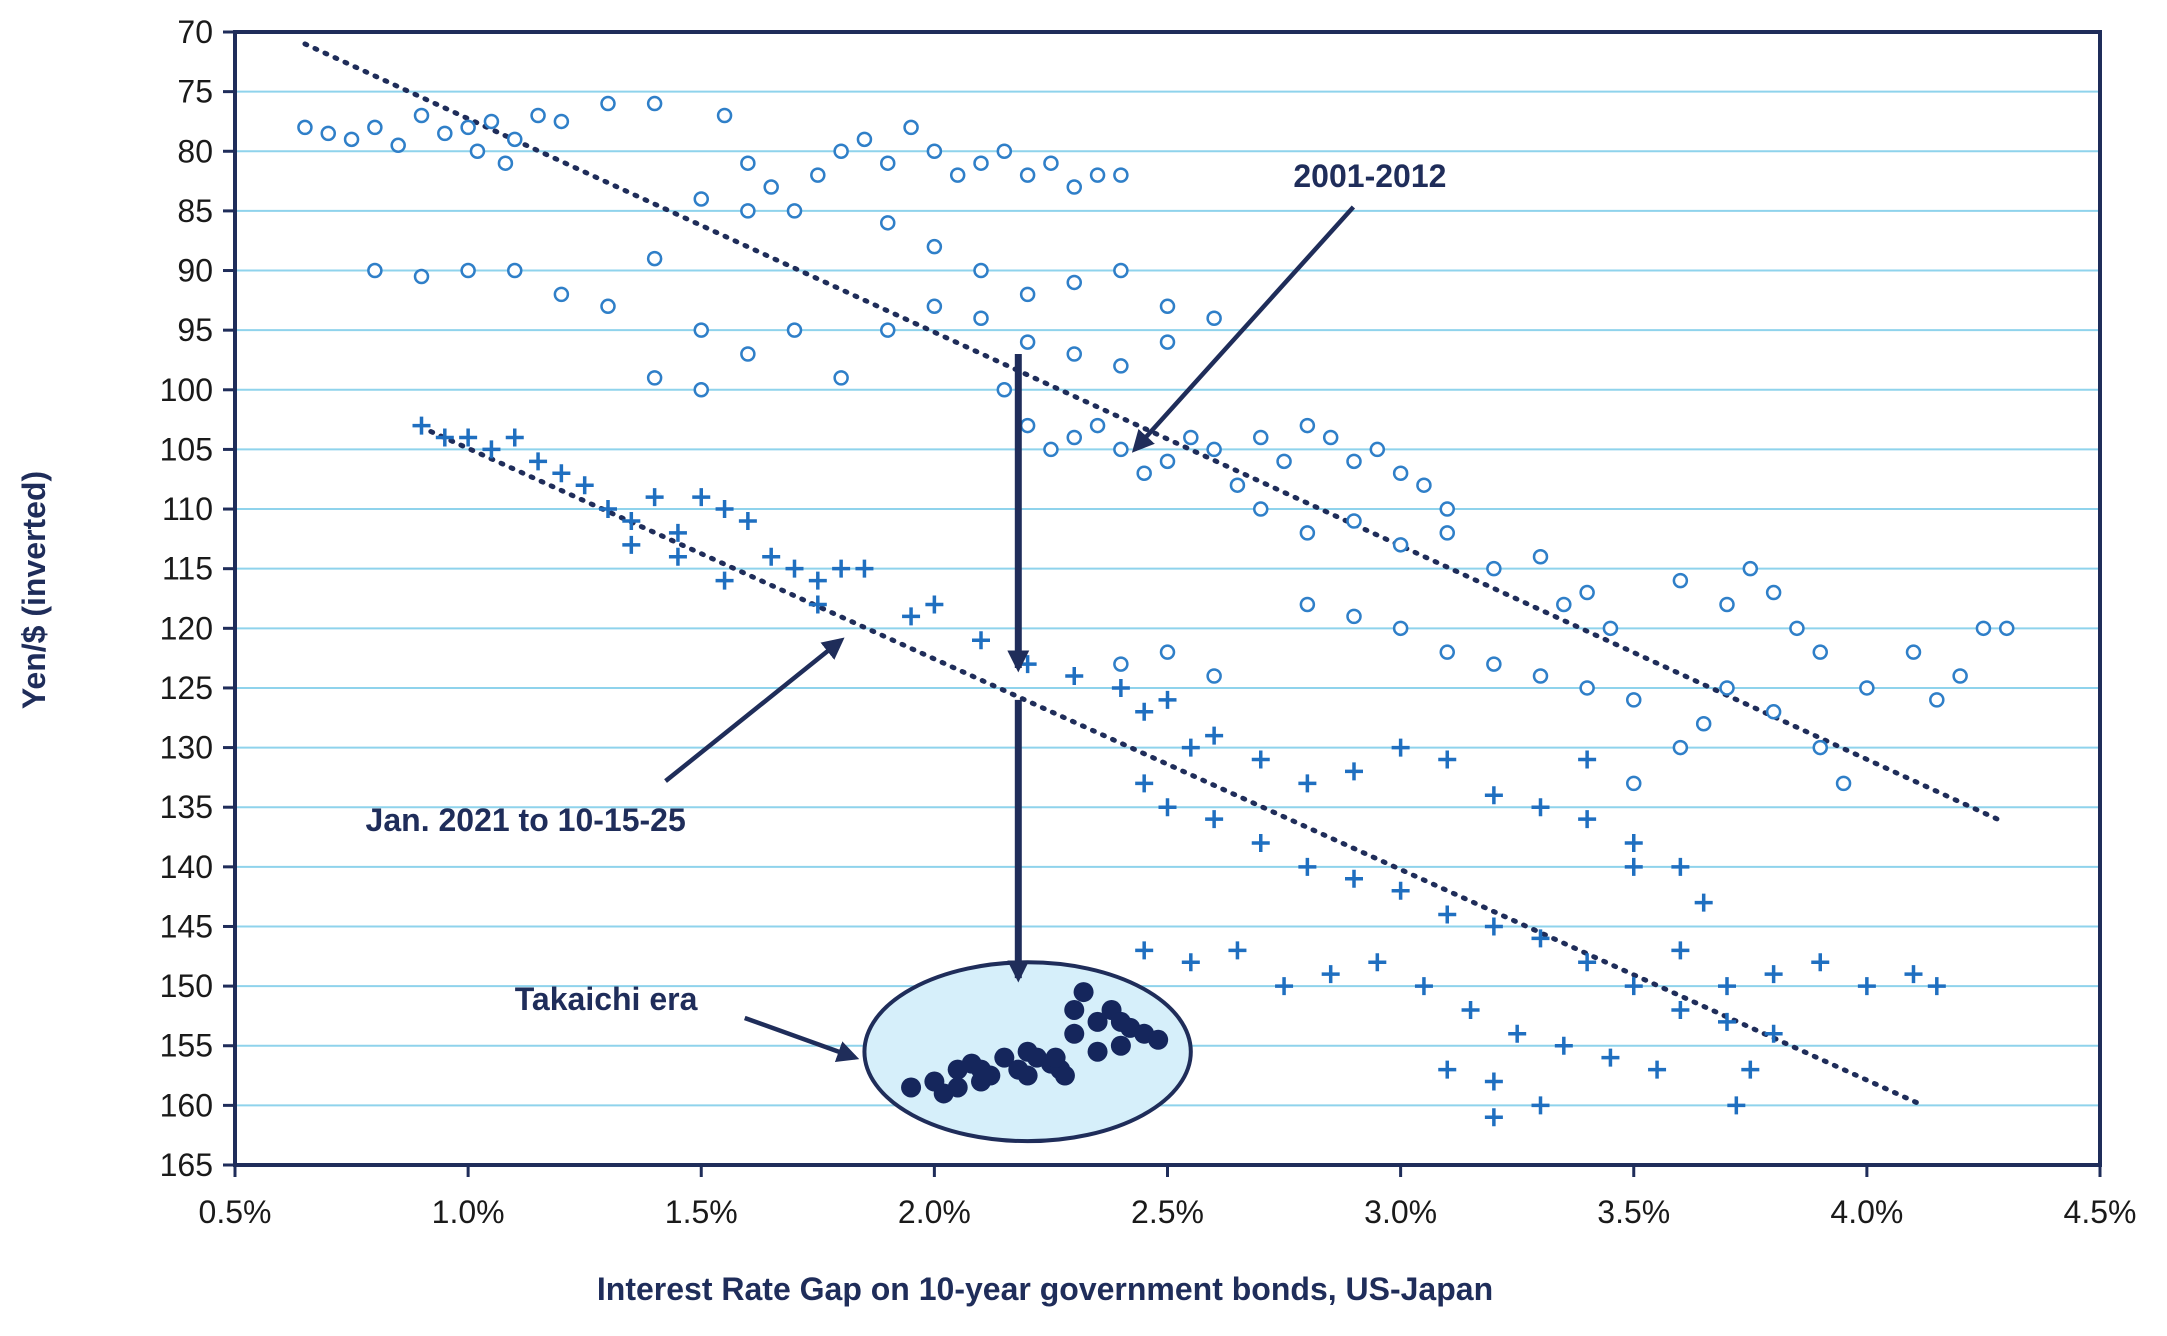 This screenshot has height=1336, width=2167. What do you see at coordinates (1633, 1212) in the screenshot?
I see `x-tick-label: 3.5%` at bounding box center [1633, 1212].